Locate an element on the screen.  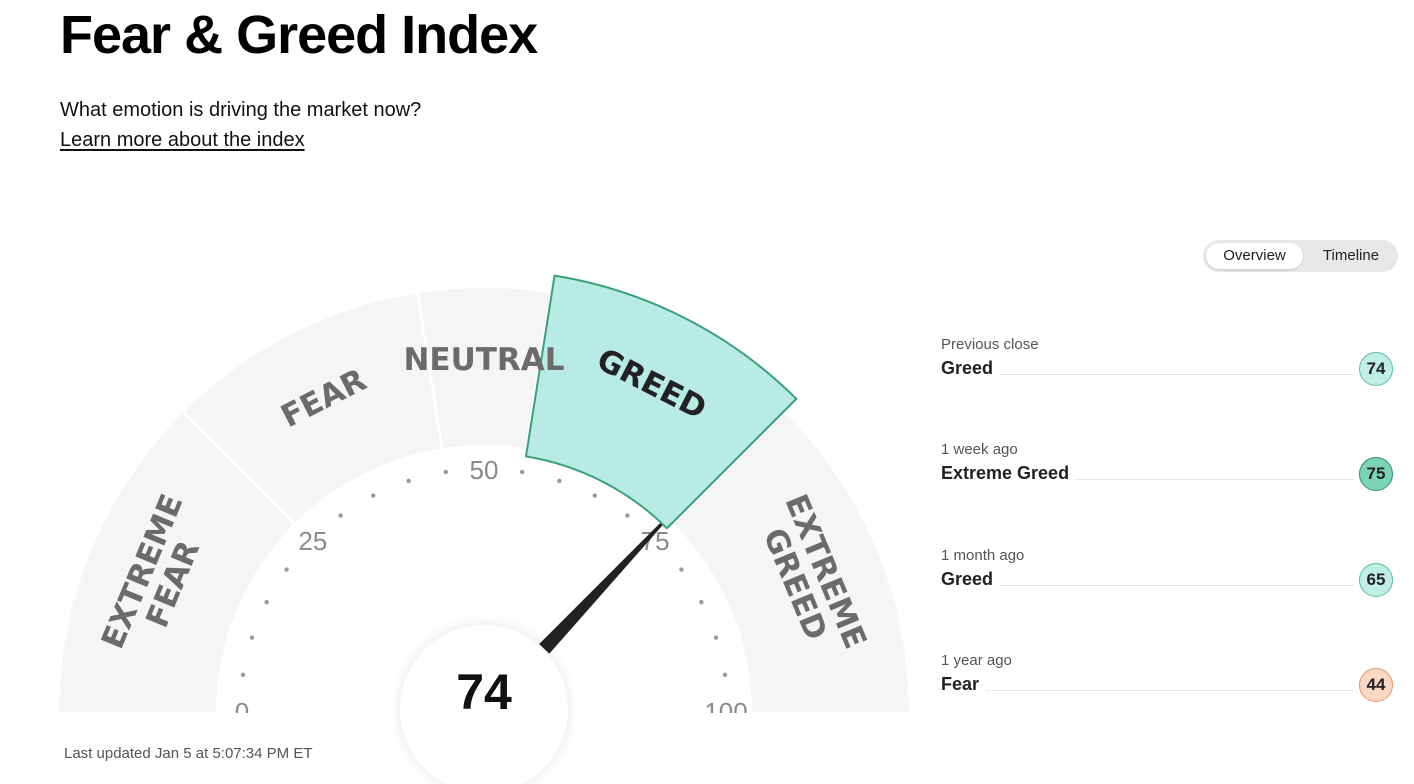
view-toggle: Overview Timeline is located at coordinates (1300, 256).